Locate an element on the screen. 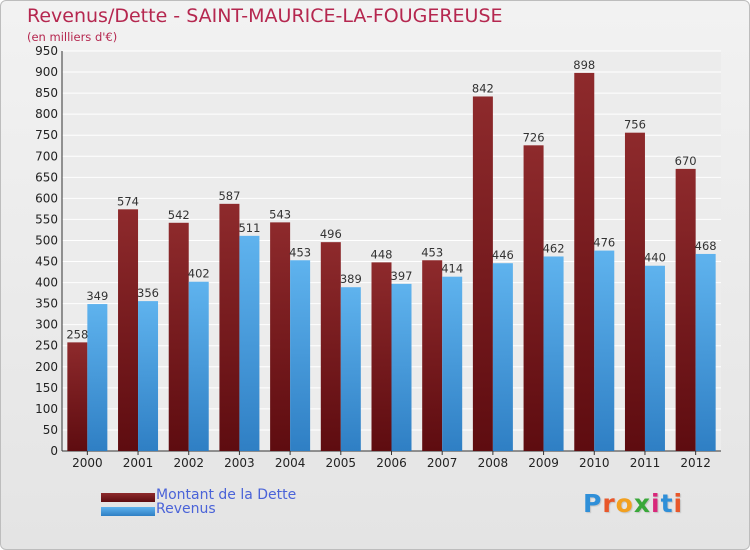 Image resolution: width=750 pixels, height=550 pixels. data-label-dette: 842 is located at coordinates (483, 88).